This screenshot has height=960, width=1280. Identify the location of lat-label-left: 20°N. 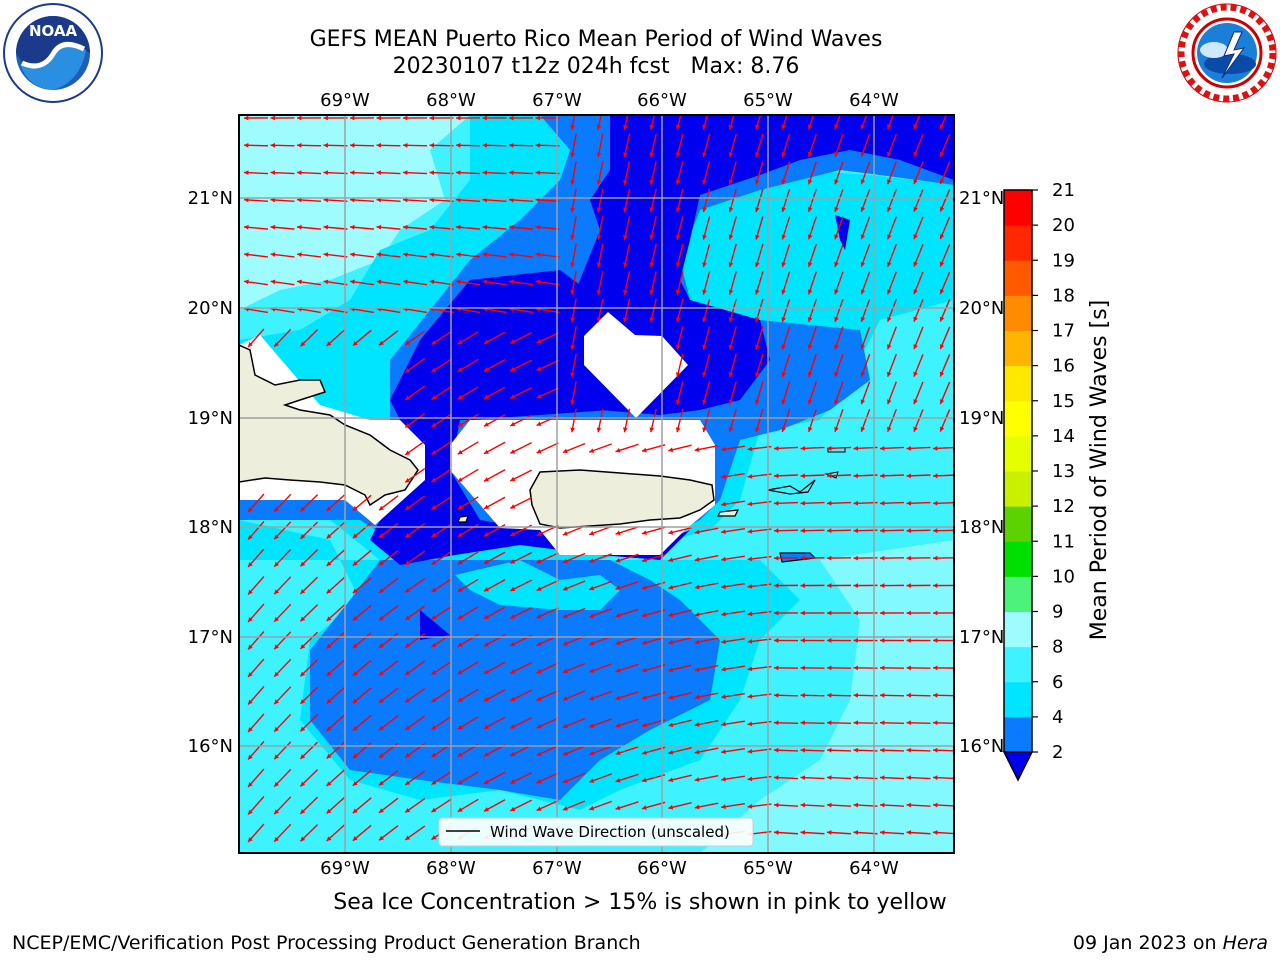
(210, 308).